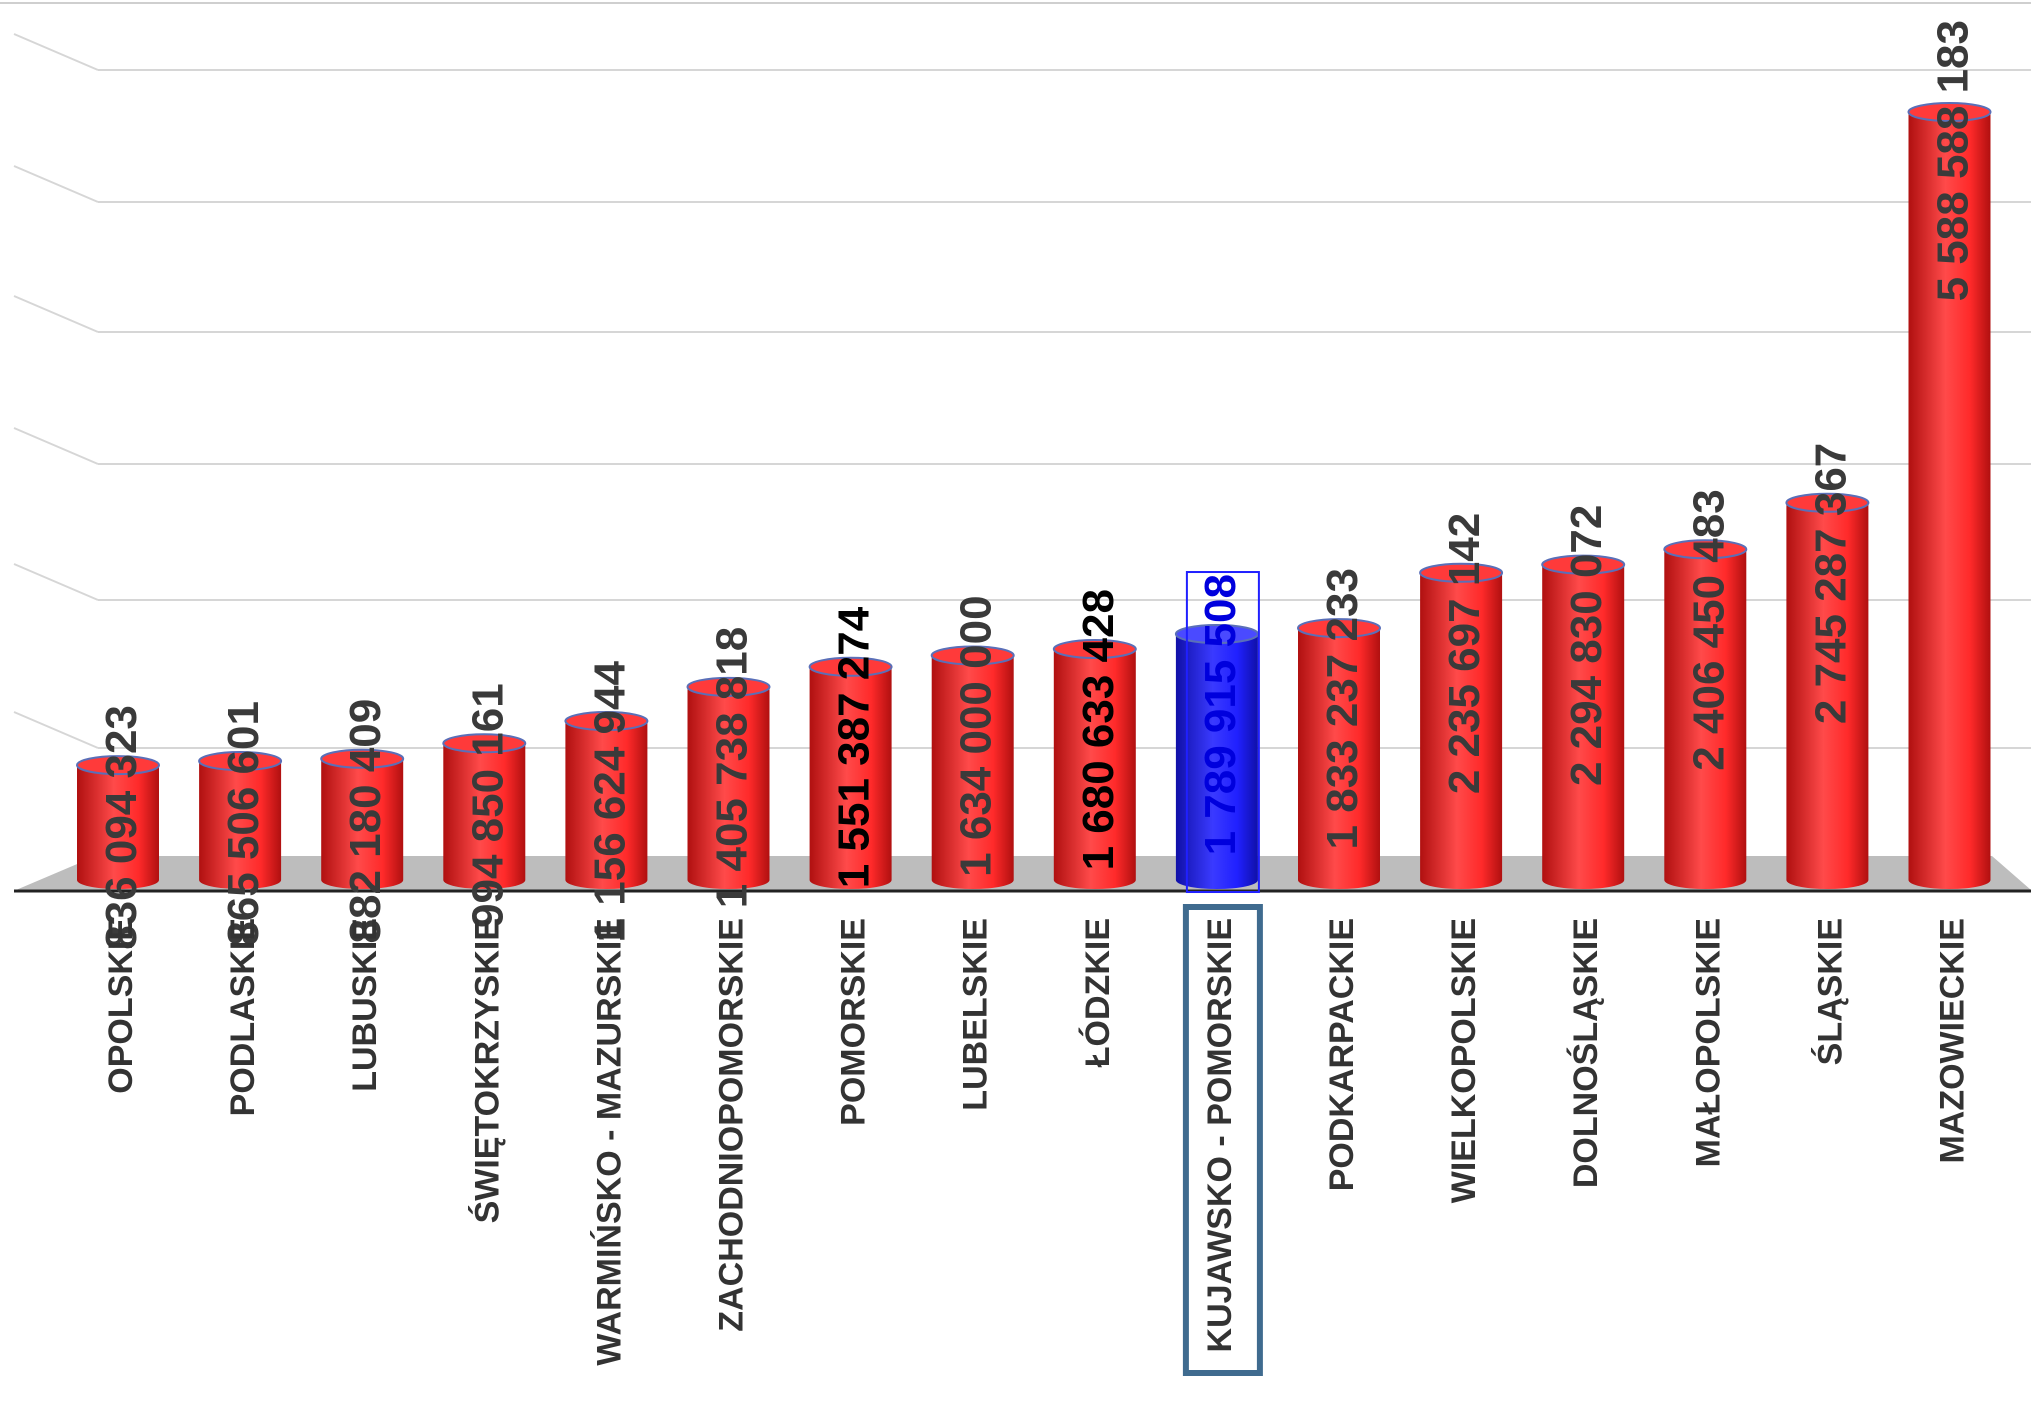 The height and width of the screenshot is (1408, 2031). What do you see at coordinates (121, 1006) in the screenshot?
I see `category-label-1: OPOLSKIE` at bounding box center [121, 1006].